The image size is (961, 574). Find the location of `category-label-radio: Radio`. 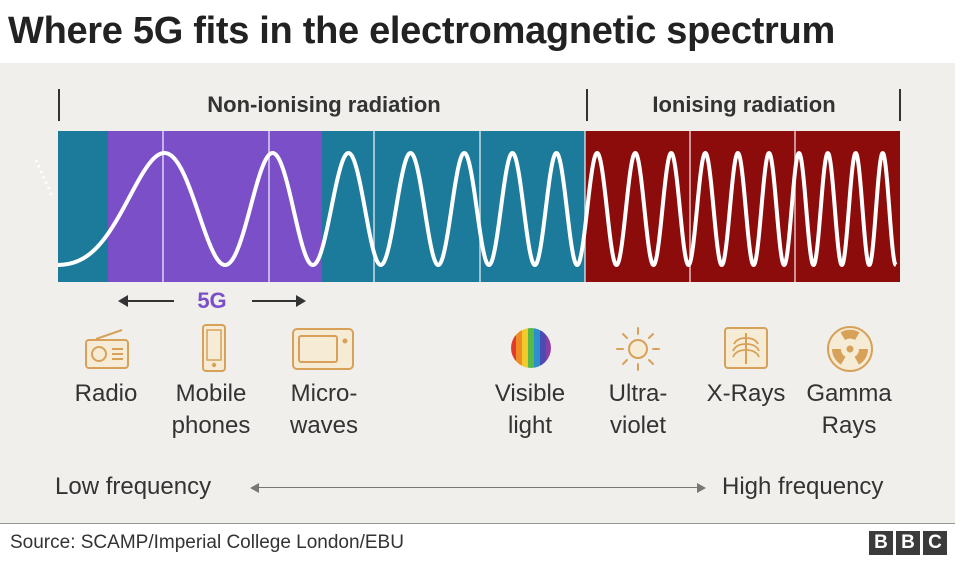

category-label-radio: Radio is located at coordinates (106, 393).